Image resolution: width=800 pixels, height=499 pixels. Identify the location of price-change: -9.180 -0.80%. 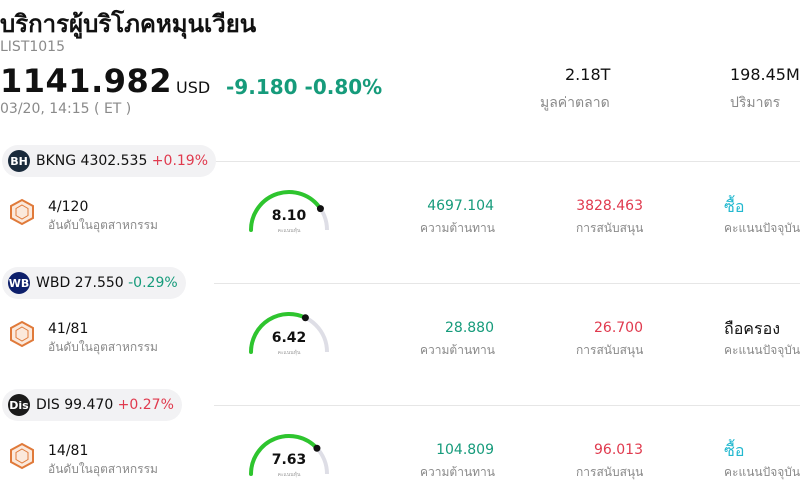
(304, 87).